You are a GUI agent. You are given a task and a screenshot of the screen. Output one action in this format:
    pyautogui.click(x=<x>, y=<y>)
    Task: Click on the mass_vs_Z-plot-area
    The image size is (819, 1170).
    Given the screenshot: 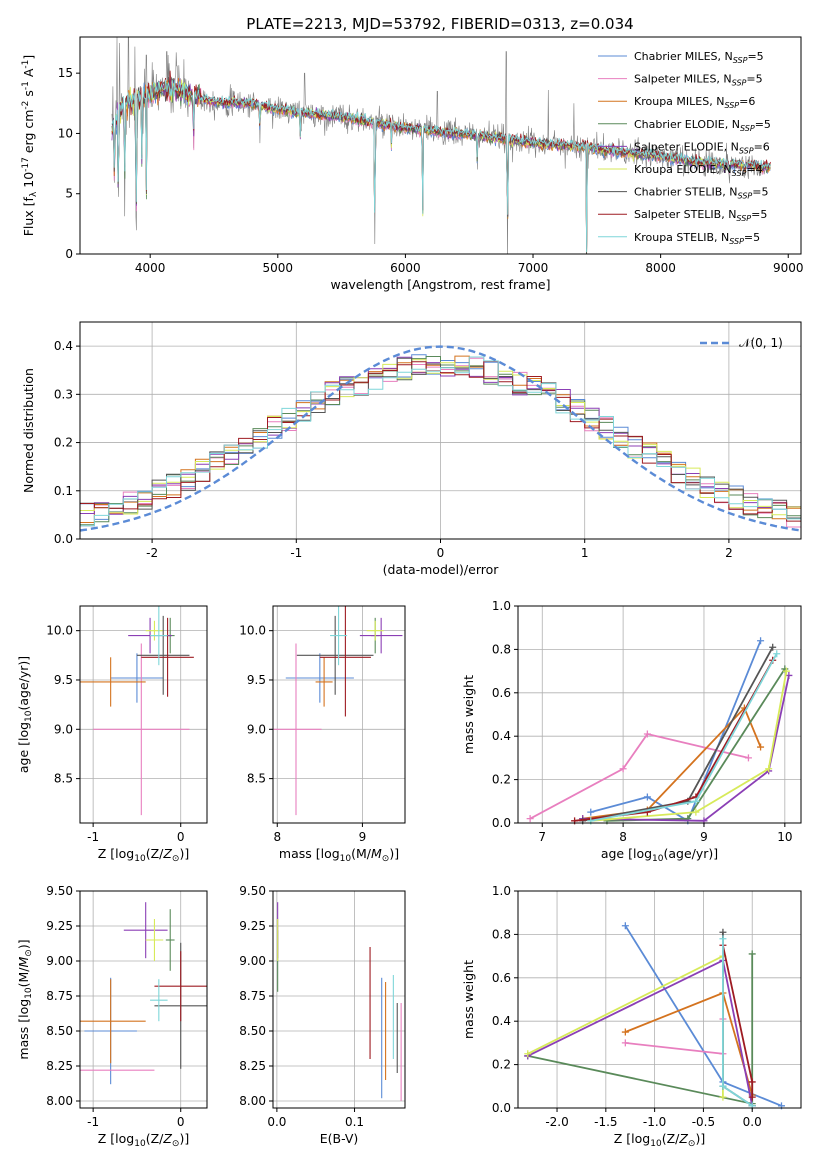 What is the action you would take?
    pyautogui.click(x=143, y=993)
    